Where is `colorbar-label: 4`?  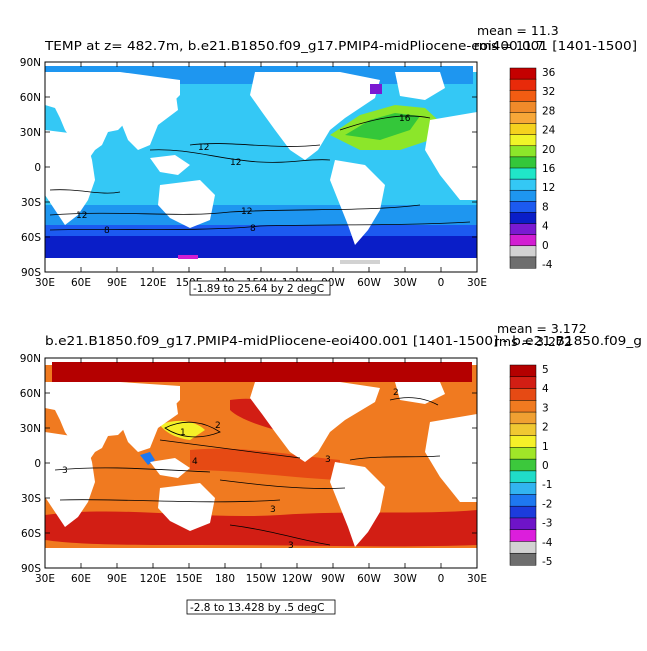 colorbar-label: 4 is located at coordinates (545, 389).